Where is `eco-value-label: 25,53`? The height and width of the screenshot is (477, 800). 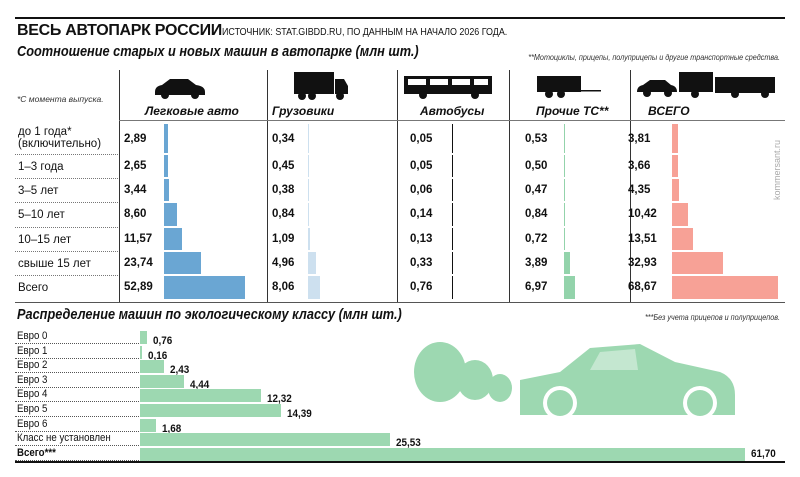
eco-value-label: 25,53 is located at coordinates (408, 443).